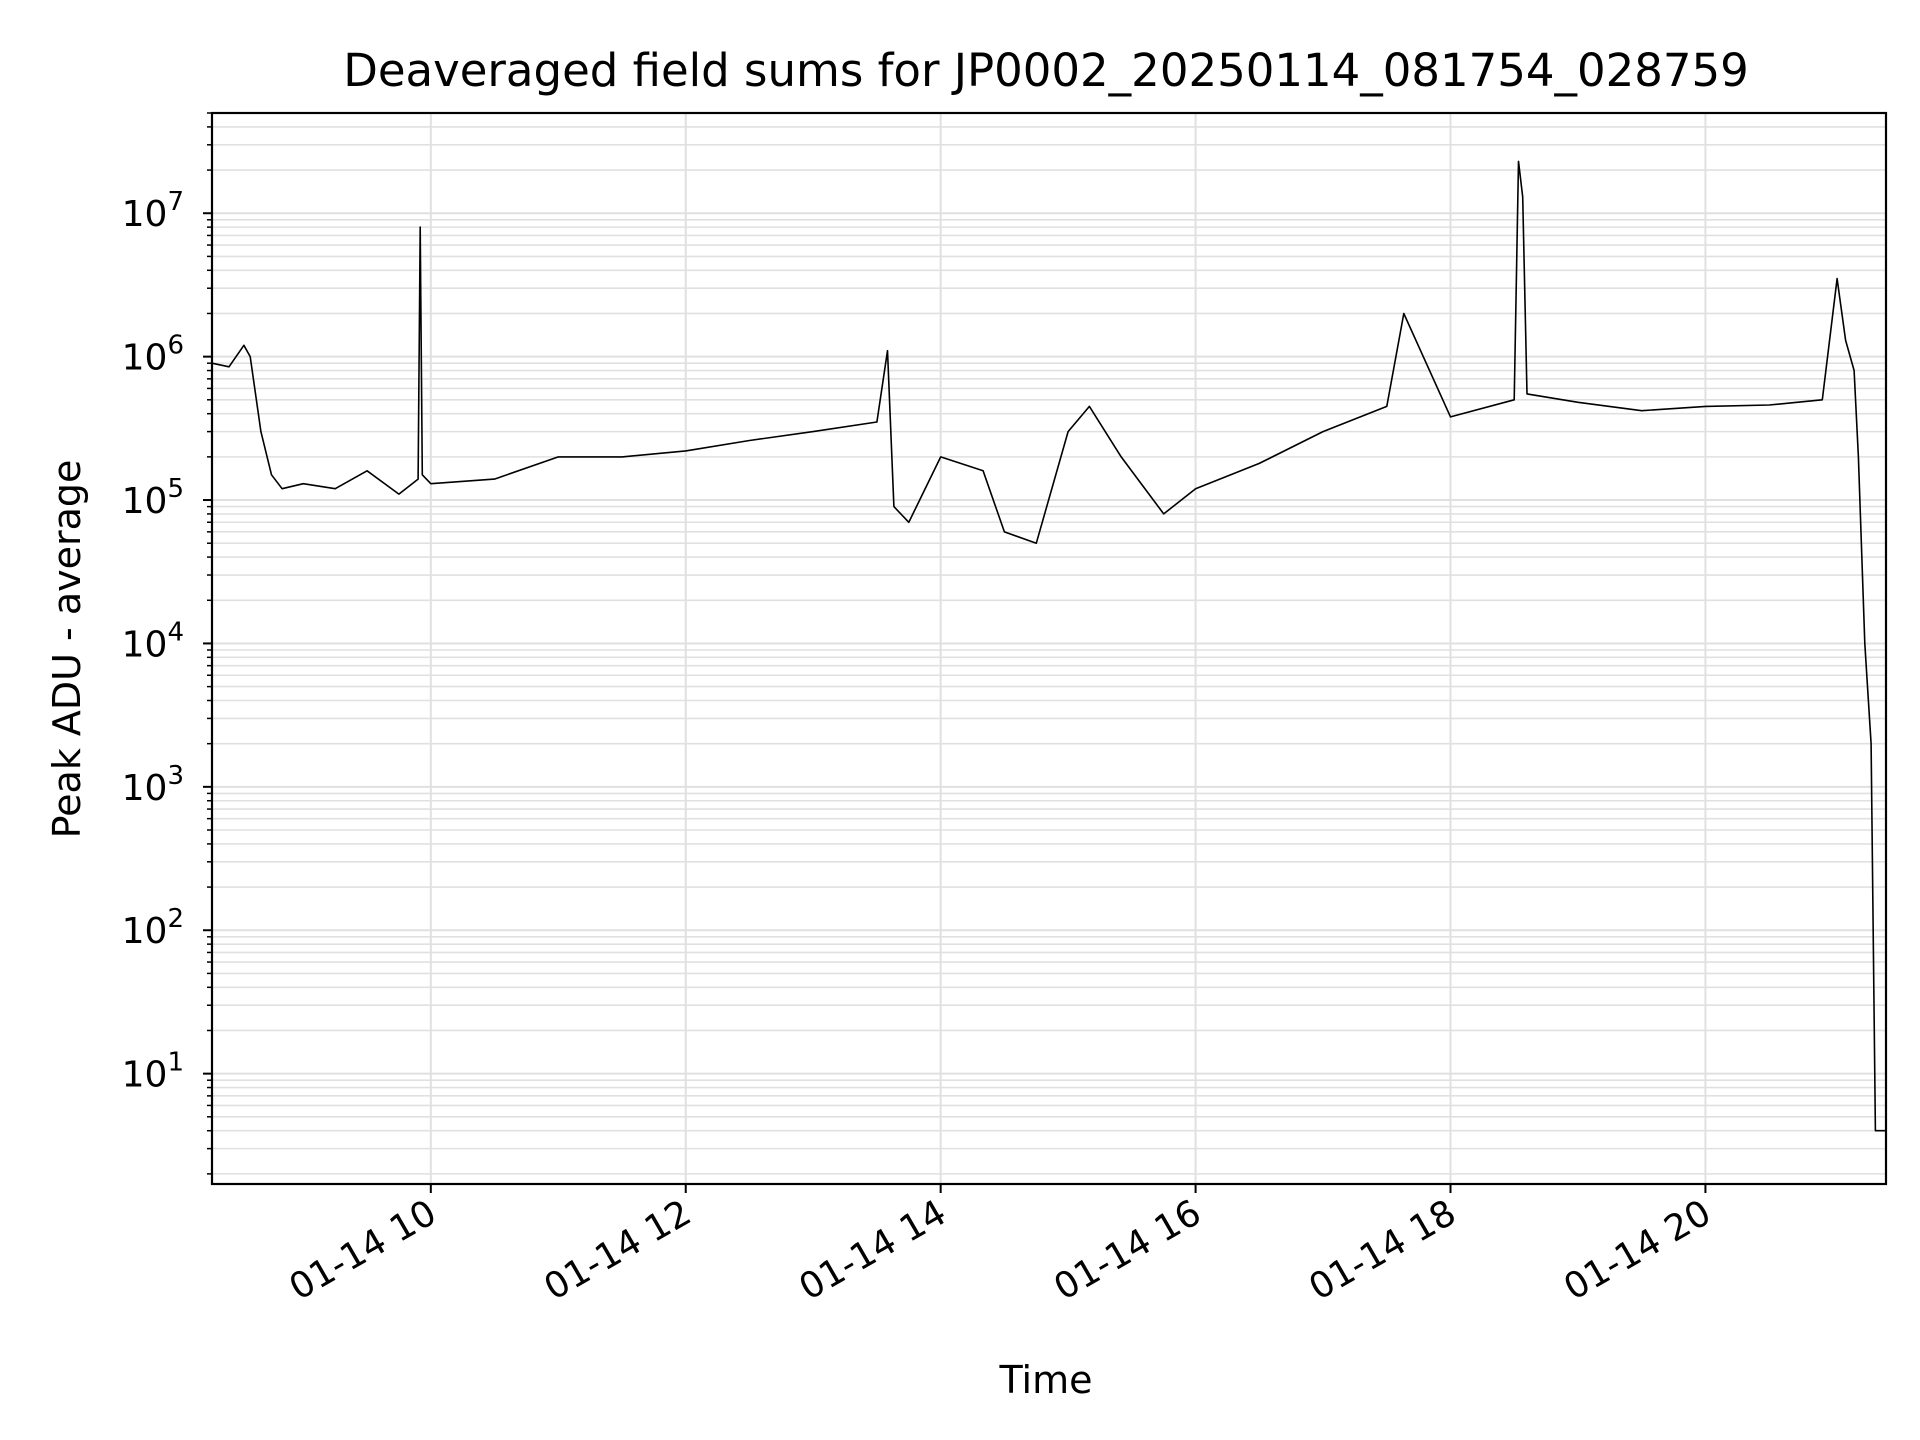  I want to click on y-tick-exponent: 5, so click(175, 489).